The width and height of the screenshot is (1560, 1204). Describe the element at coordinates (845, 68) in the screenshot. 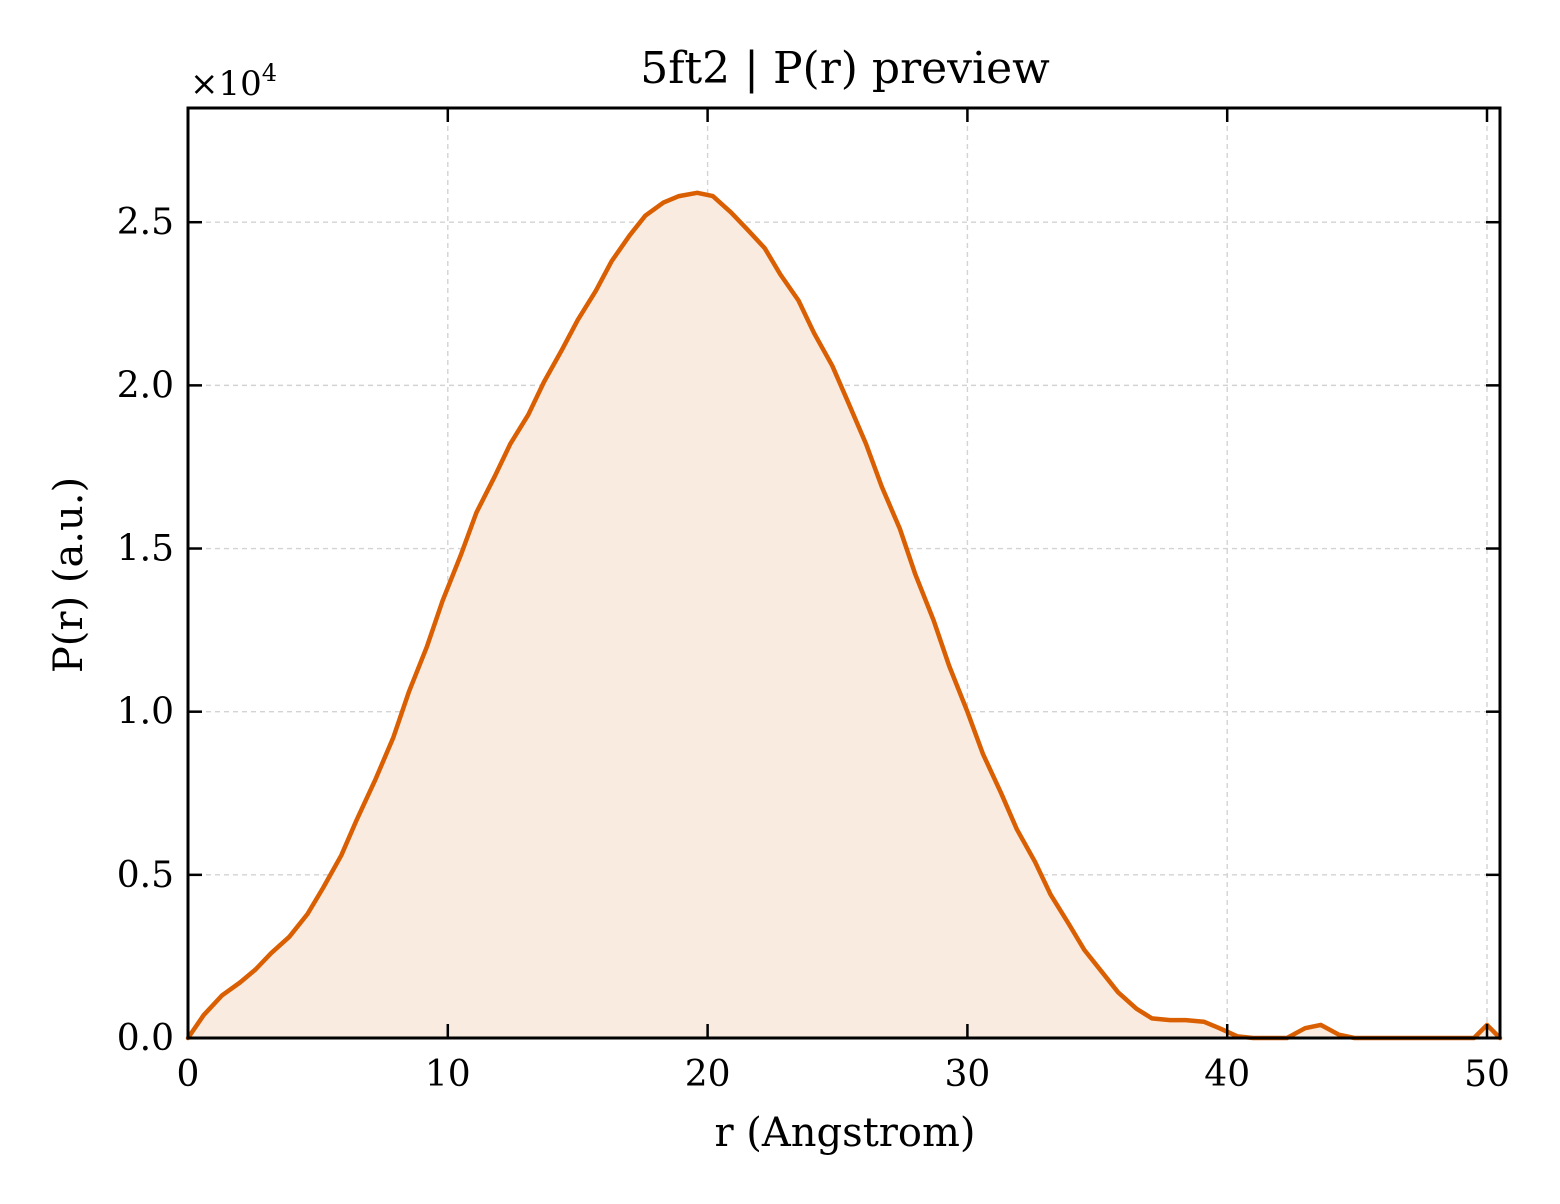

I see `chart-title: 5ft2 | P(r) preview` at that location.